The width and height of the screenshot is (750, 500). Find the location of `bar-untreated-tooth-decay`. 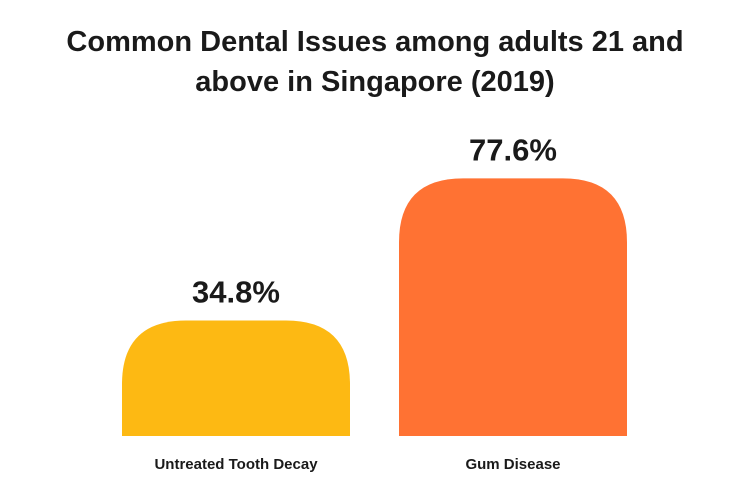

bar-untreated-tooth-decay is located at coordinates (236, 378).